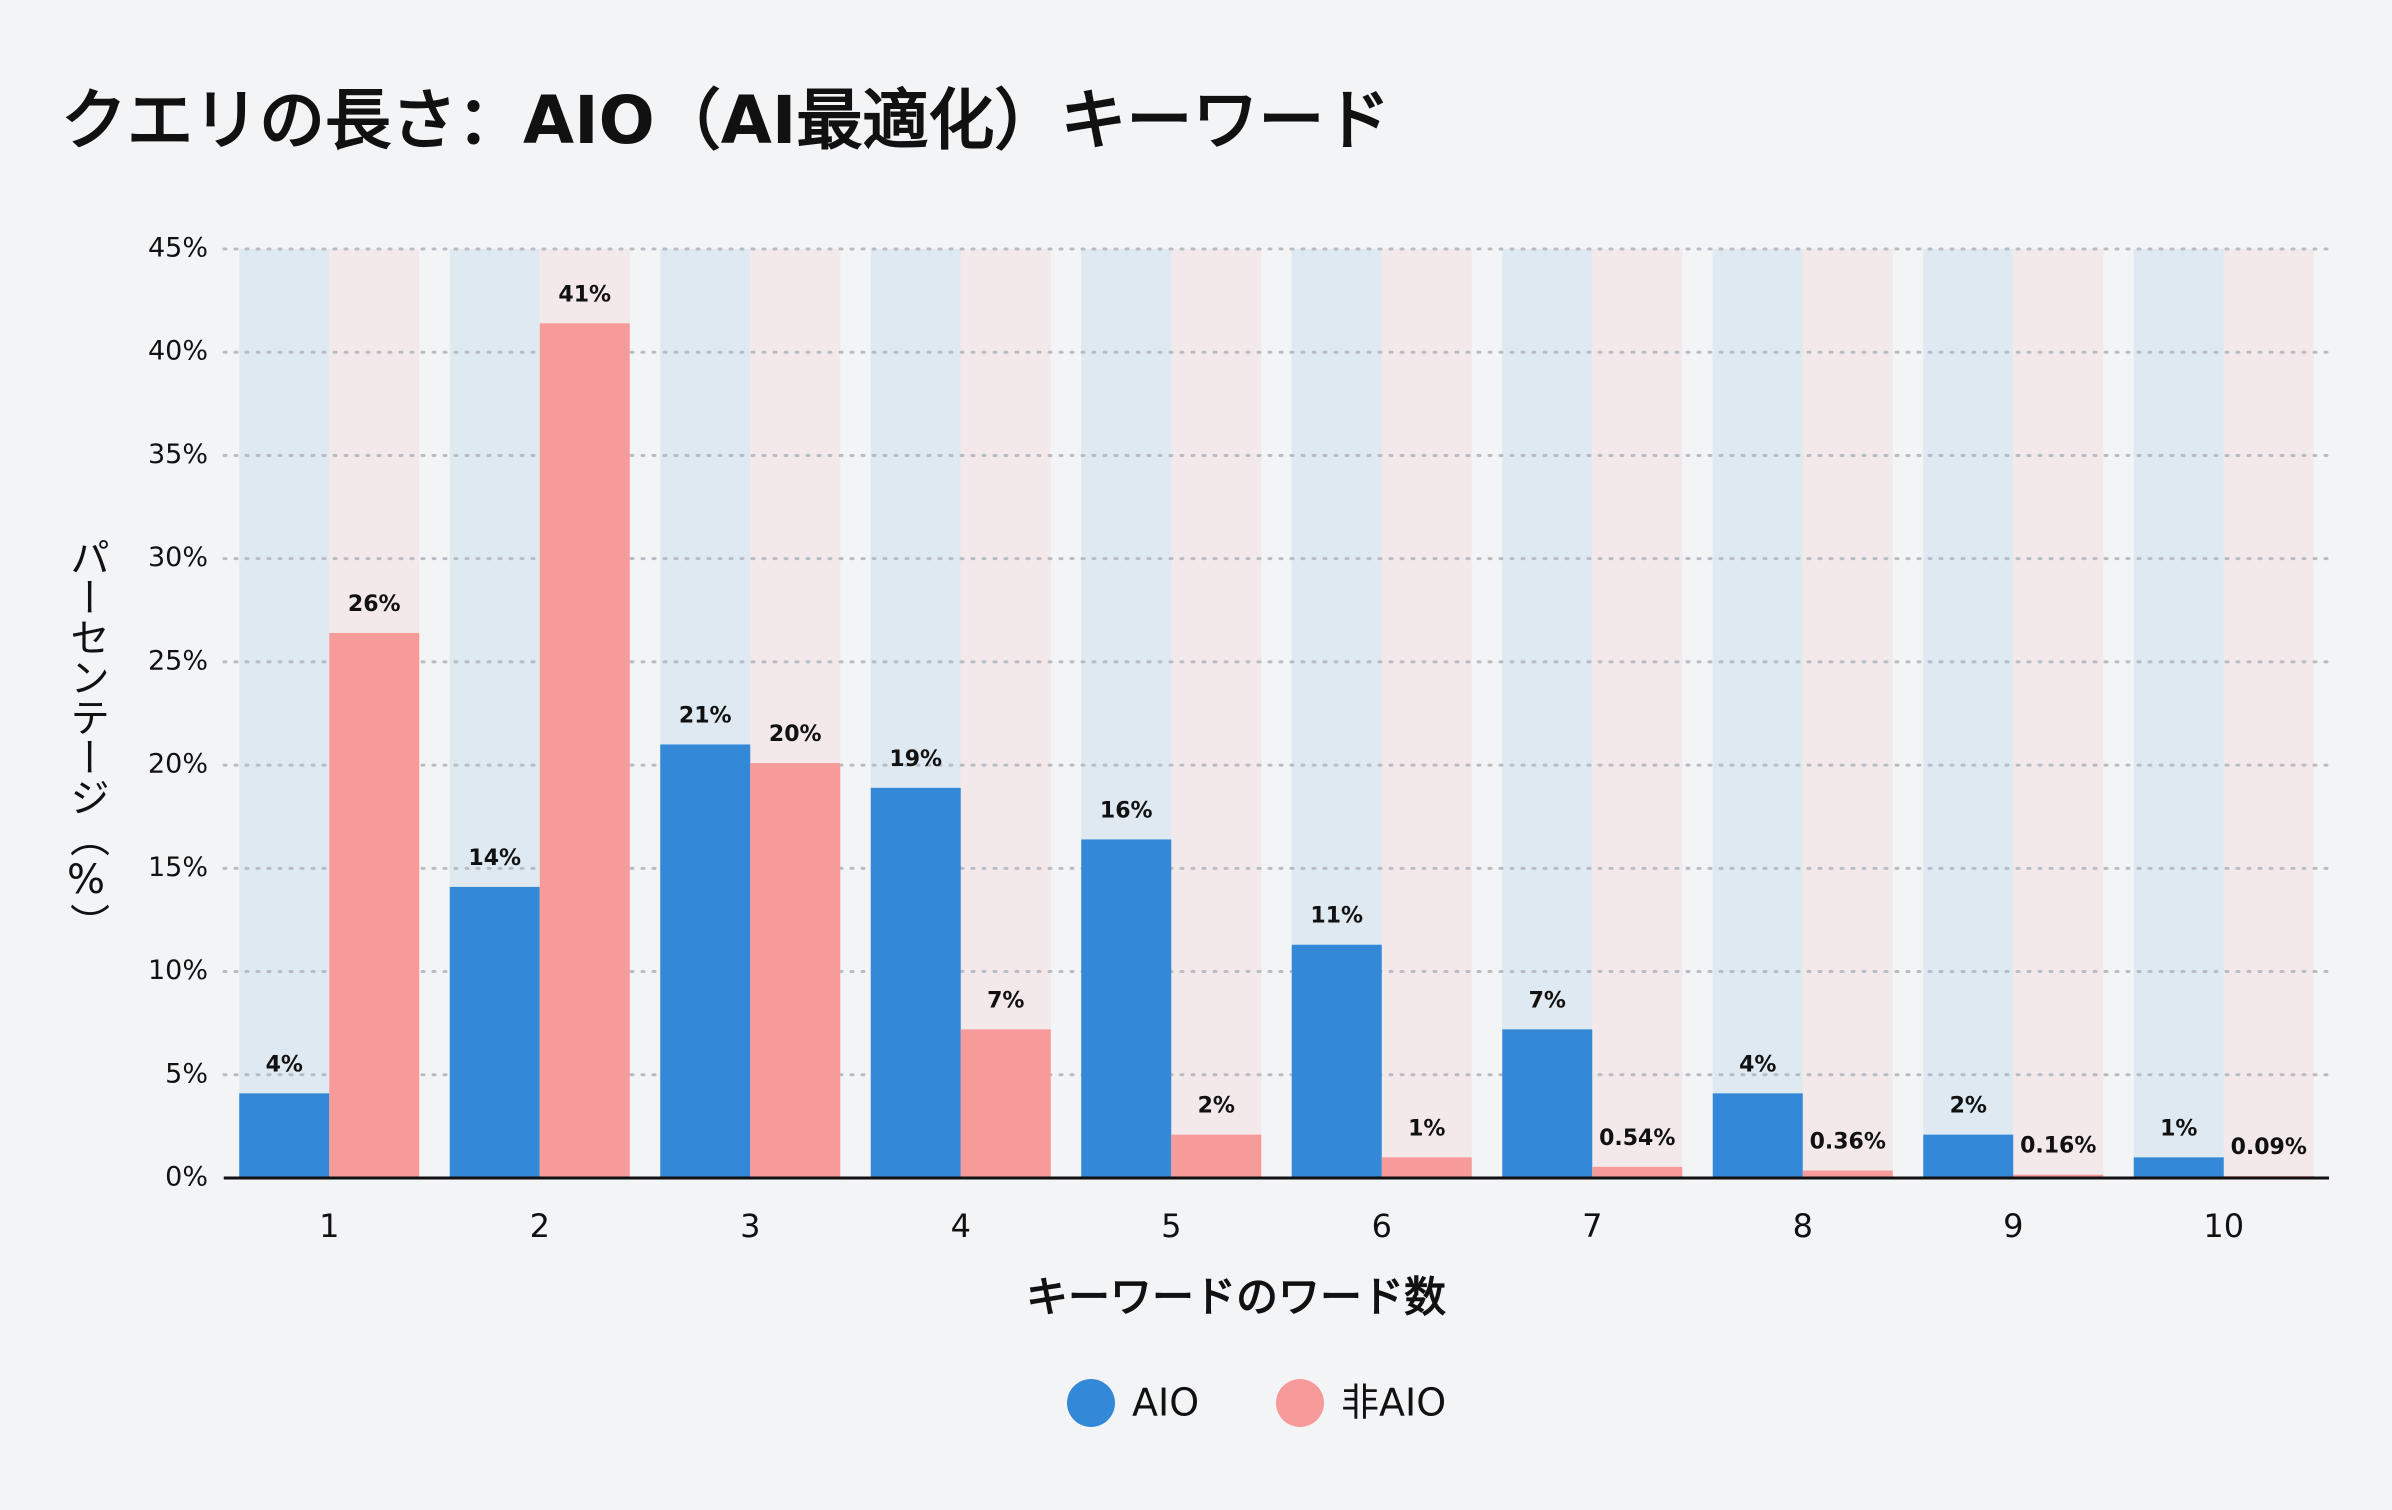  I want to click on y-tick-label: 0%, so click(186, 1177).